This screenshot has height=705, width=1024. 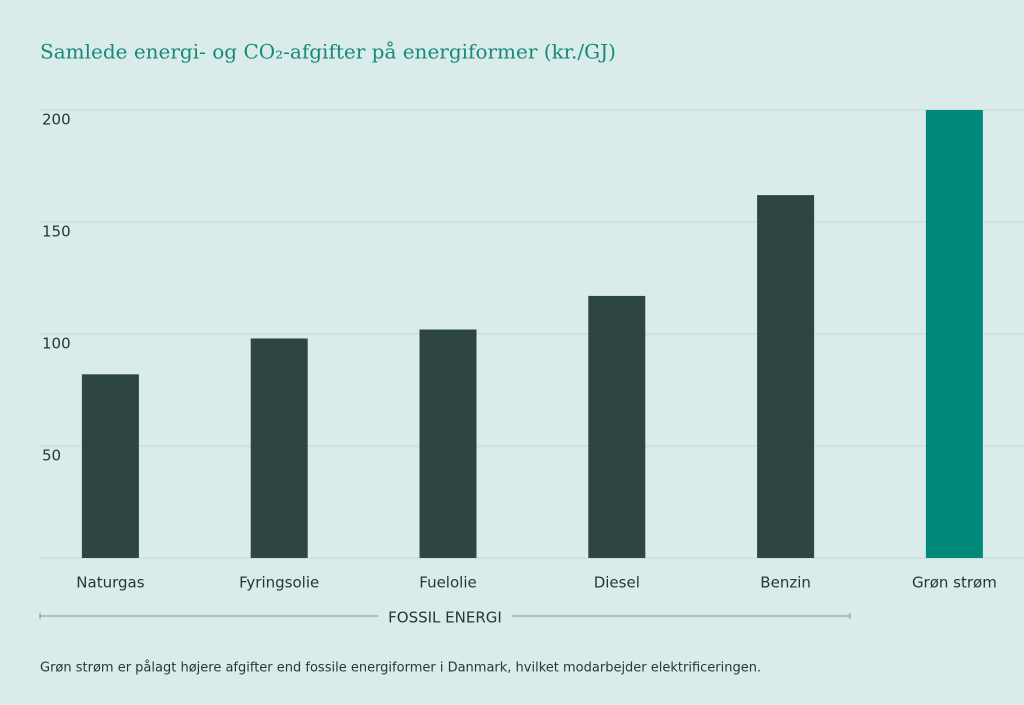 I want to click on x-tick-label: Fyringsolie, so click(x=279, y=583).